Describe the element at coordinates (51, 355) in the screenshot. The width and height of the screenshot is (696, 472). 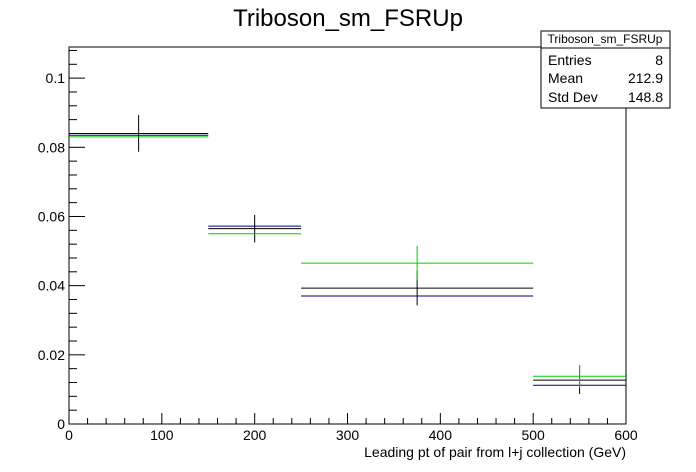
I see `y-tick-label: 0.02` at that location.